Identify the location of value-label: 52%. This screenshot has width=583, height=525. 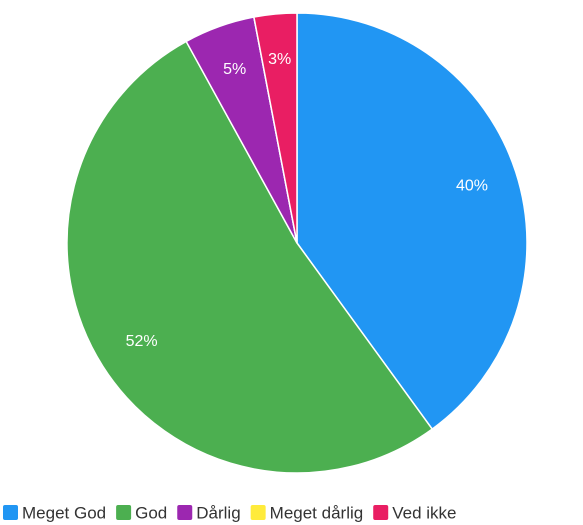
(142, 341).